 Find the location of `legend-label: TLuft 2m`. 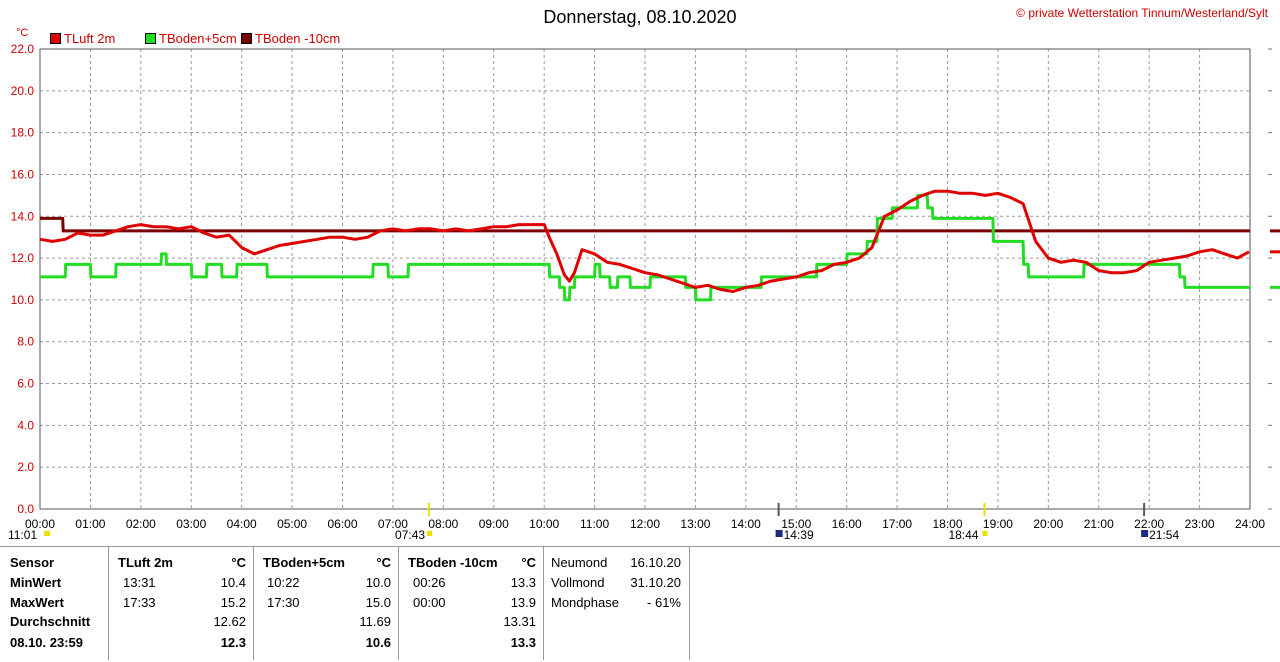

legend-label: TLuft 2m is located at coordinates (90, 38).